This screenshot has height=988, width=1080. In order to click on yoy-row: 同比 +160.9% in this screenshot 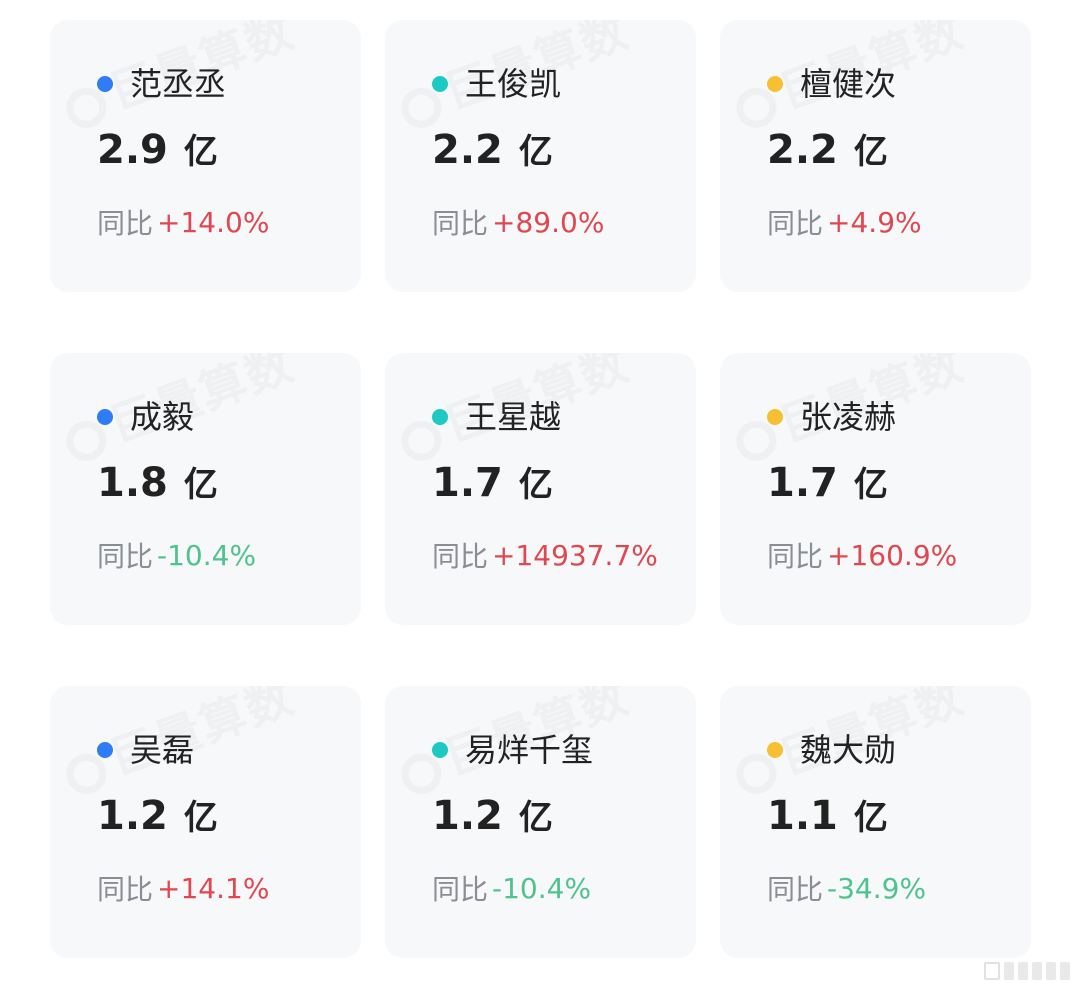, I will do `click(862, 555)`.